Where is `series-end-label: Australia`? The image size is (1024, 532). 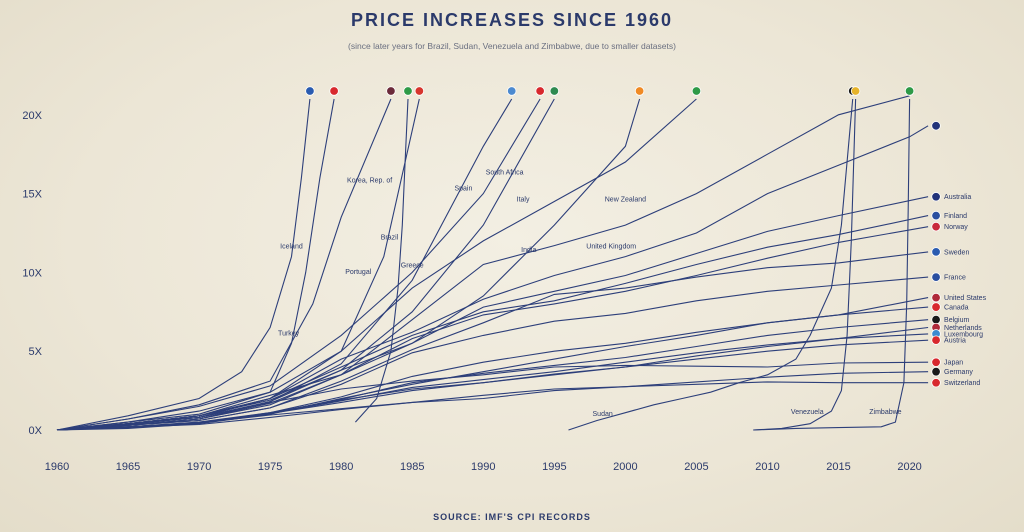 series-end-label: Australia is located at coordinates (957, 197).